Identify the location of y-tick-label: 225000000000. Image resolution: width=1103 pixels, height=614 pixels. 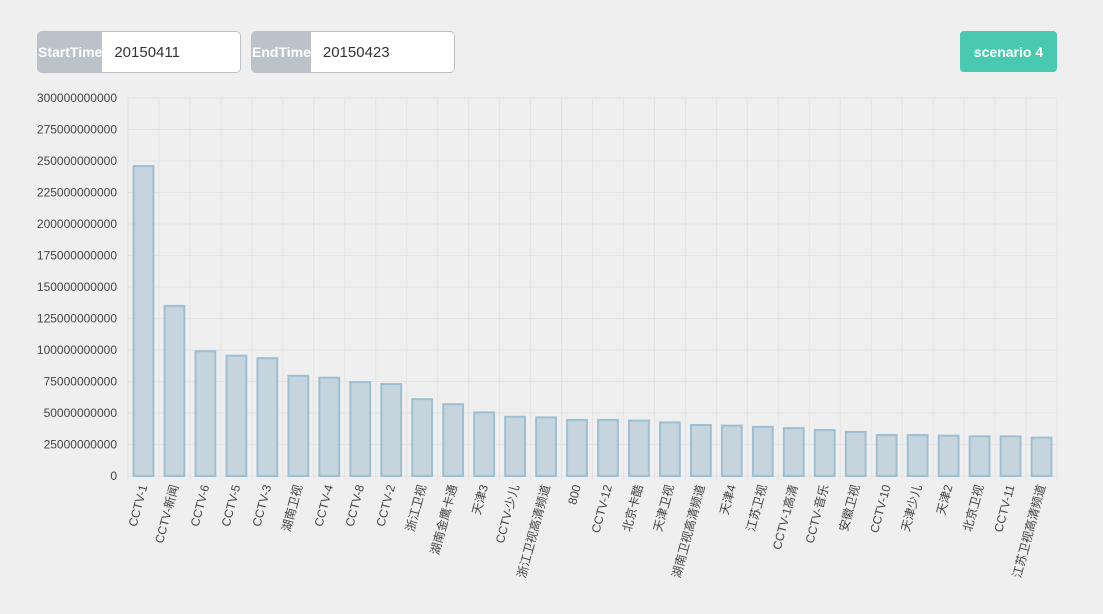
(77, 193).